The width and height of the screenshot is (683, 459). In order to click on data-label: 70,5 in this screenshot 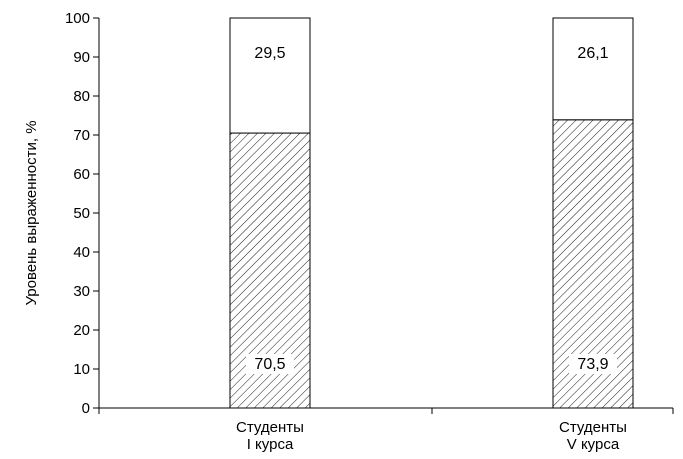, I will do `click(269, 364)`.